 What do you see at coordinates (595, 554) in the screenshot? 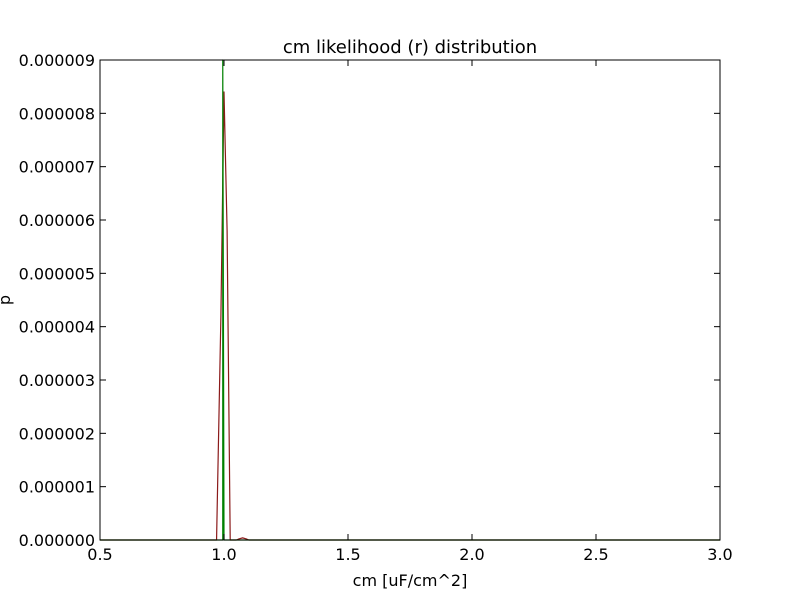
I see `x-tick-label: 2.5` at bounding box center [595, 554].